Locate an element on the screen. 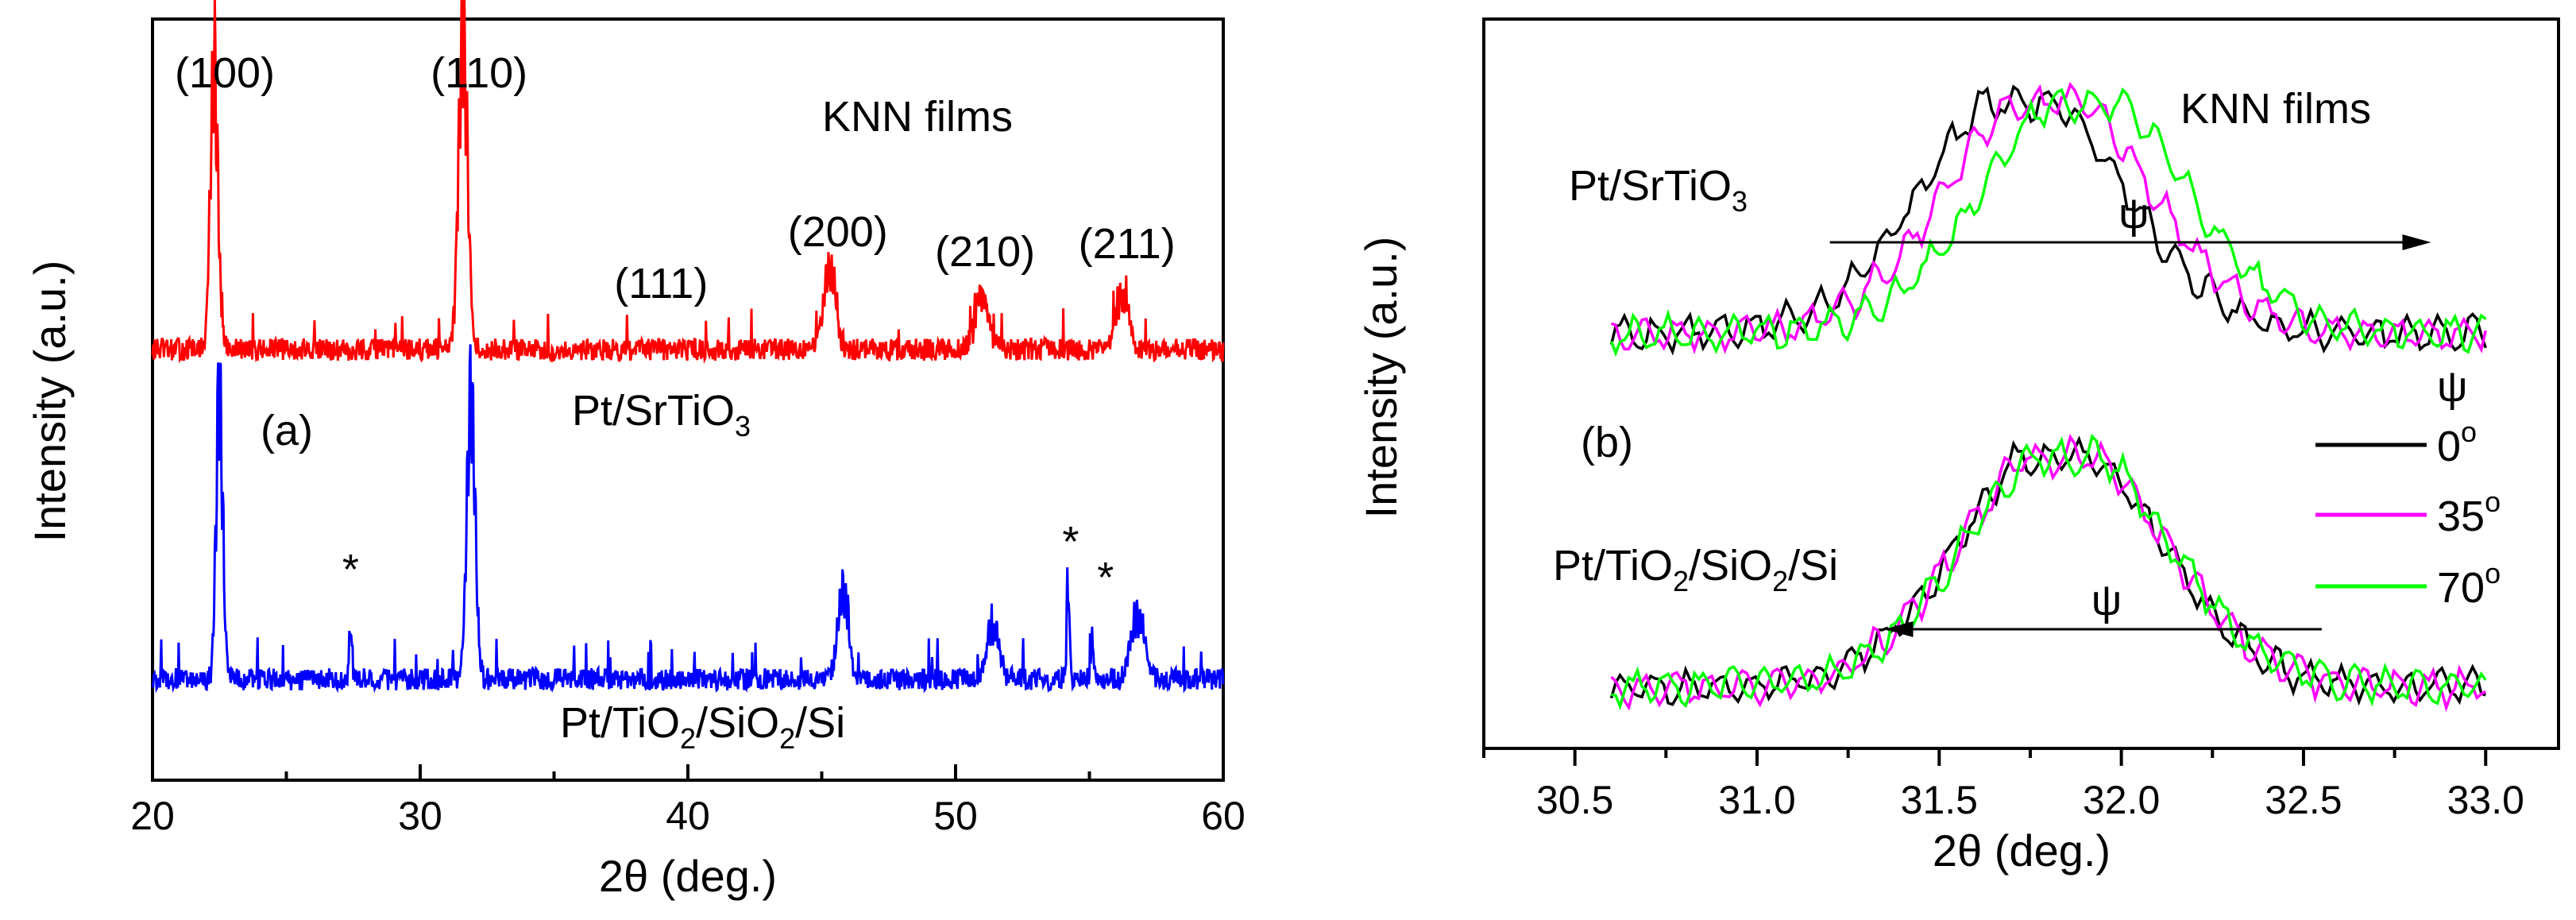 This screenshot has height=920, width=2576. series-line-g0-psi2 is located at coordinates (2048, 222).